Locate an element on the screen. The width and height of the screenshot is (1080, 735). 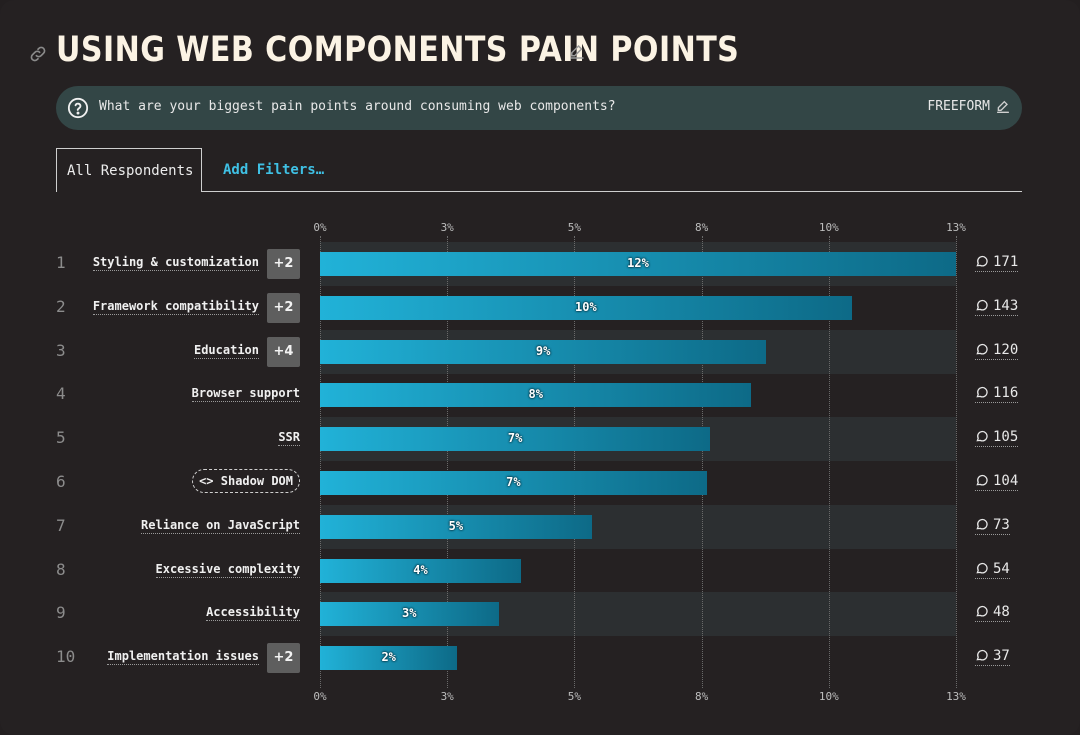
response-count: 171 is located at coordinates (997, 262).